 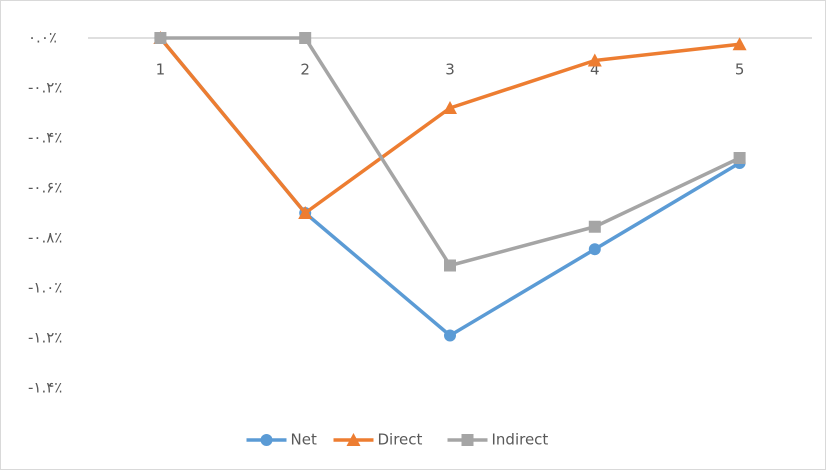 What do you see at coordinates (45, 238) in the screenshot?
I see `y-tick-label: -۰.۸٪` at bounding box center [45, 238].